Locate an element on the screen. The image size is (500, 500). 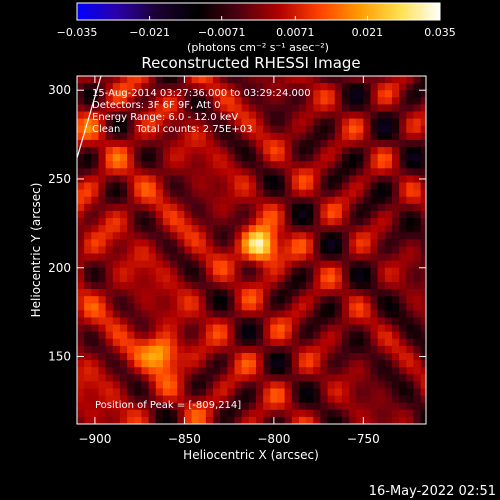
x-axis-label: Heliocentric X (arcsec) is located at coordinates (251, 455).